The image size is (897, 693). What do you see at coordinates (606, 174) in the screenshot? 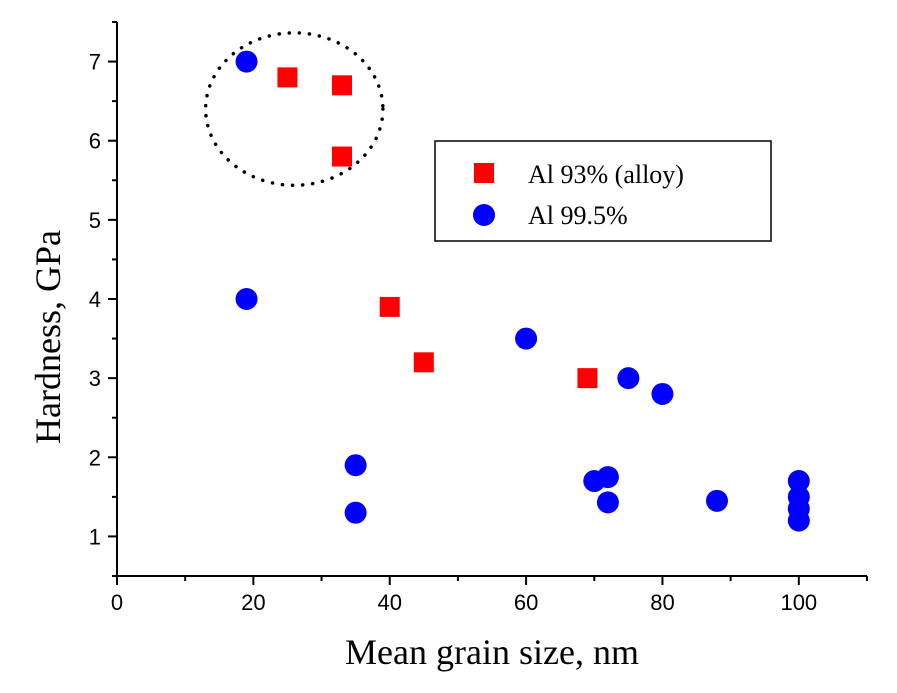
I see `legend-label-series-1: Al 93% (alloy)` at bounding box center [606, 174].